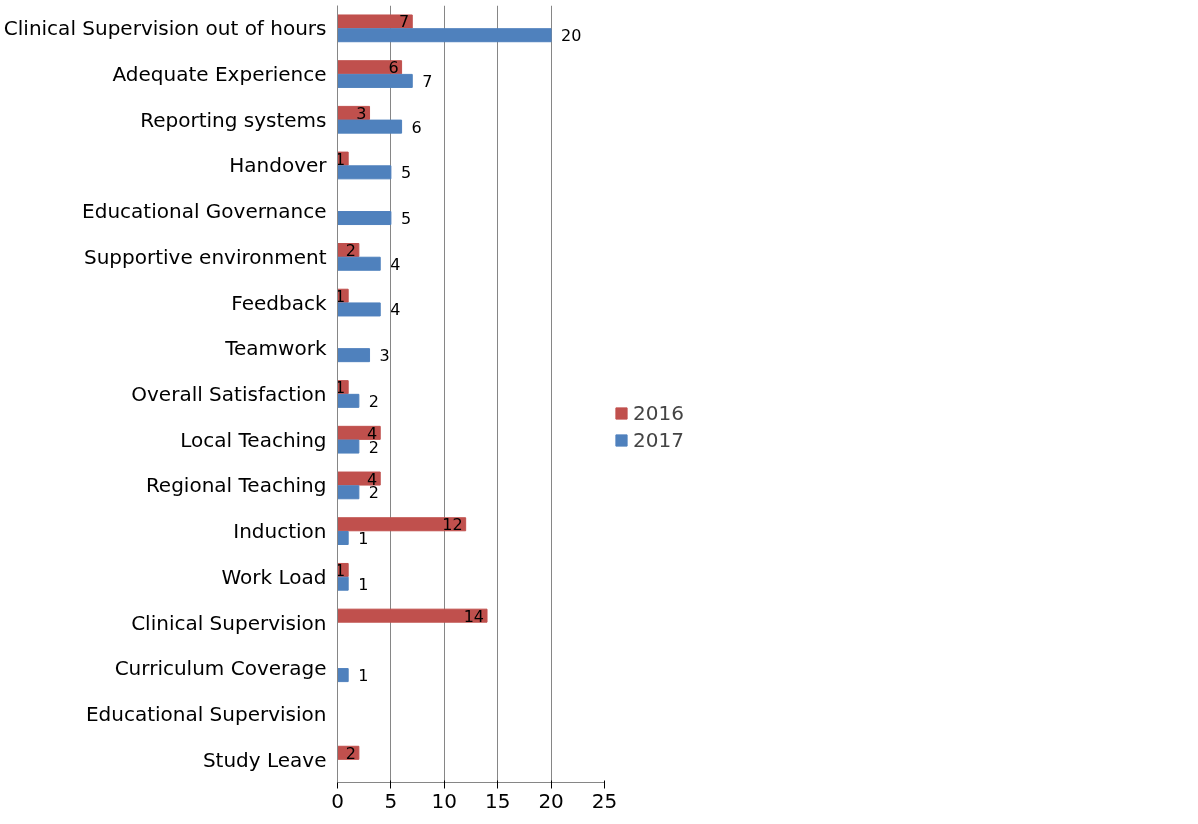 The height and width of the screenshot is (824, 1198). What do you see at coordinates (275, 348) in the screenshot?
I see `y-tick-label: Teamwork` at bounding box center [275, 348].